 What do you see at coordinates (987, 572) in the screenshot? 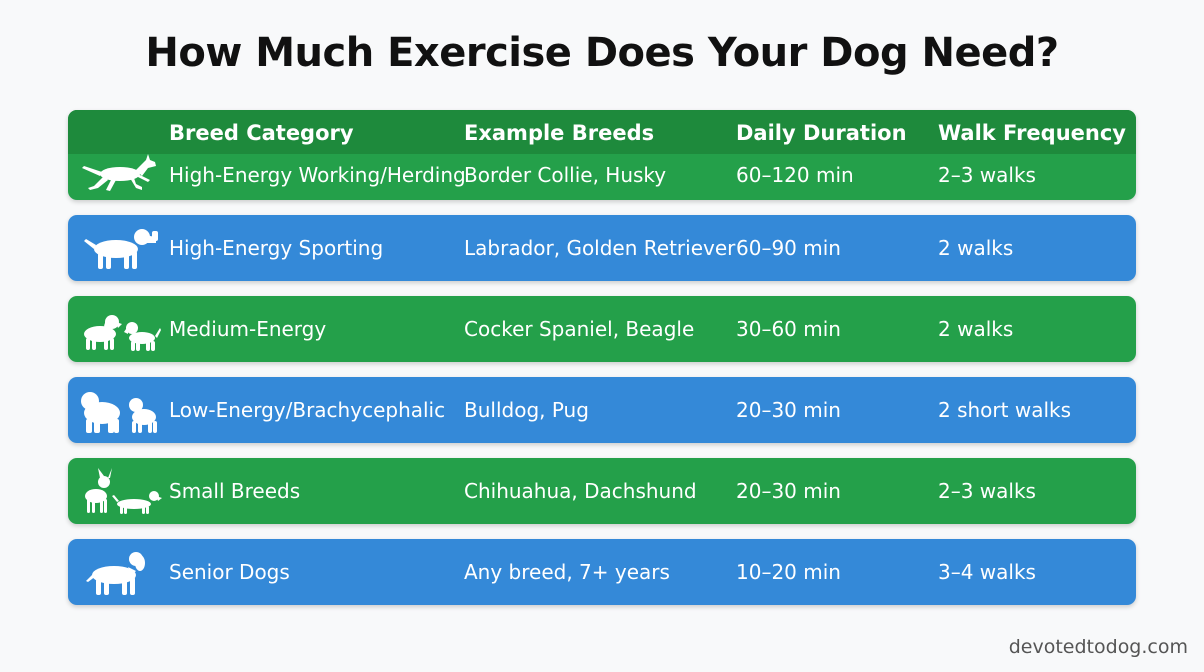
I see `frequency-cell: 3–4 walks` at bounding box center [987, 572].